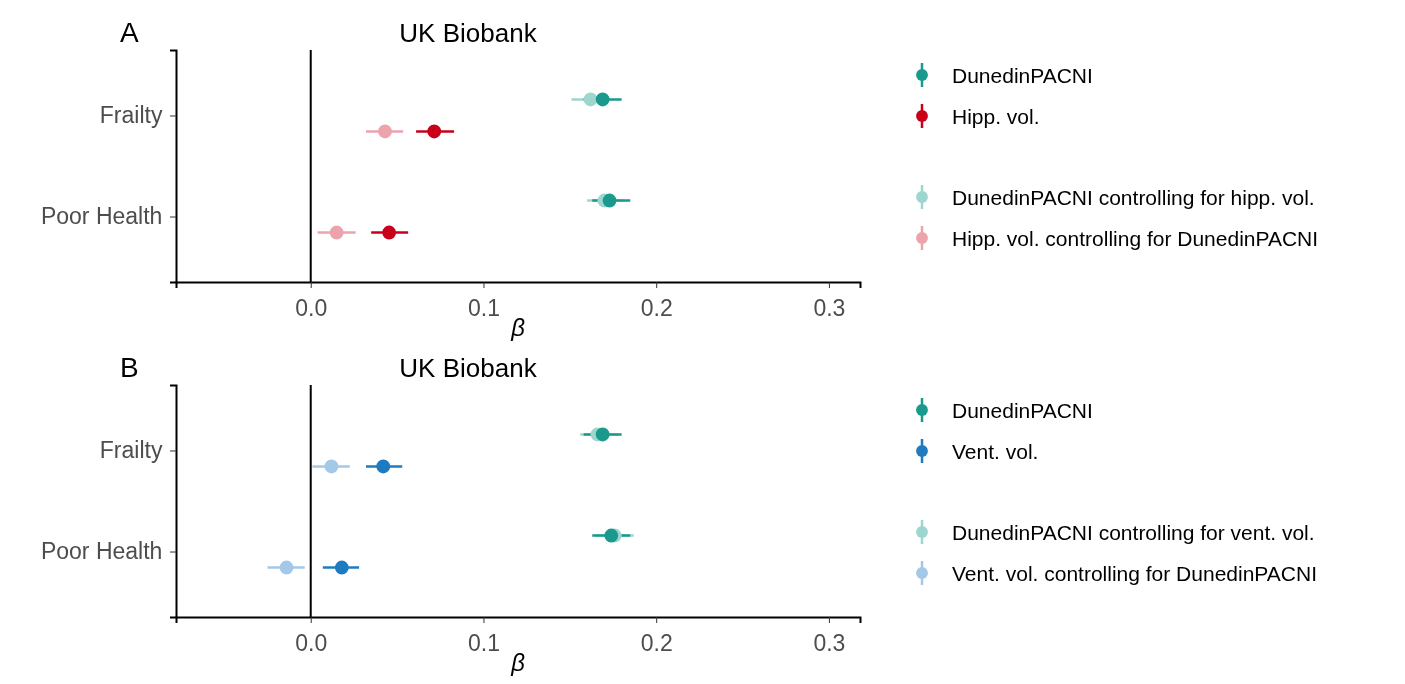 The image size is (1405, 684). Describe the element at coordinates (1133, 532) in the screenshot. I see `legend-label: DunedinPACNI controlling for vent. vol.` at that location.